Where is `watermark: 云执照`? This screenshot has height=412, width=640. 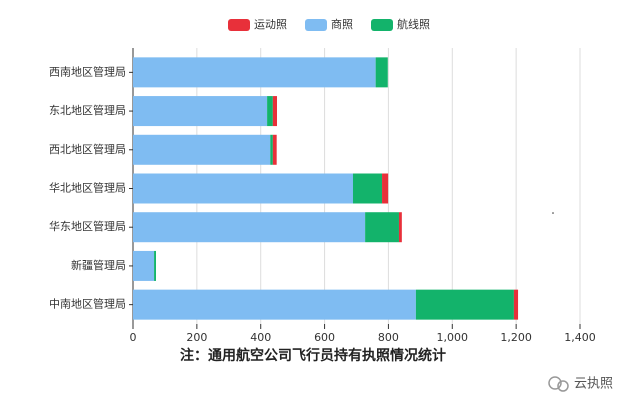
watermark: 云执照 is located at coordinates (593, 384).